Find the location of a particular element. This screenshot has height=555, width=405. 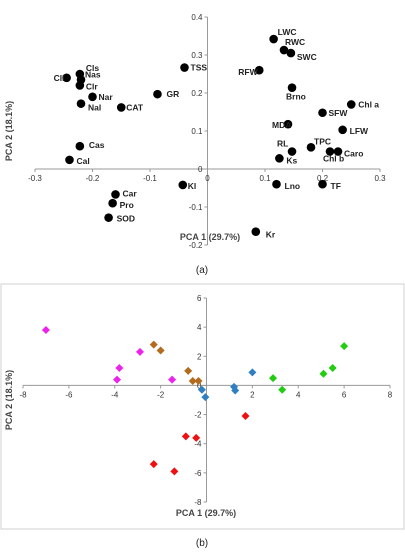

y-tick-label: -8 is located at coordinates (198, 502).